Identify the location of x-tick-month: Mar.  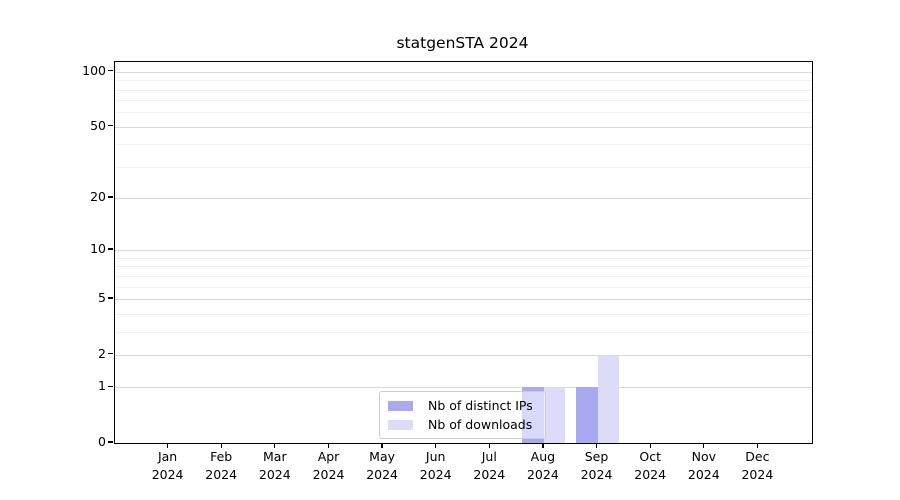
(275, 456).